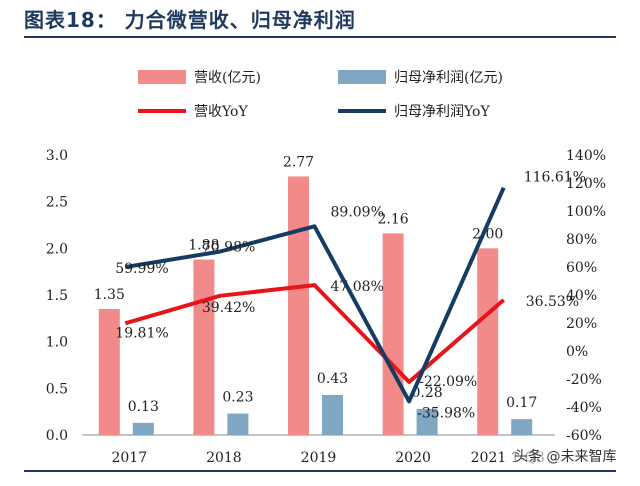 This screenshot has height=486, width=640. What do you see at coordinates (319, 458) in the screenshot?
I see `x-tick-label-2: 2019` at bounding box center [319, 458].